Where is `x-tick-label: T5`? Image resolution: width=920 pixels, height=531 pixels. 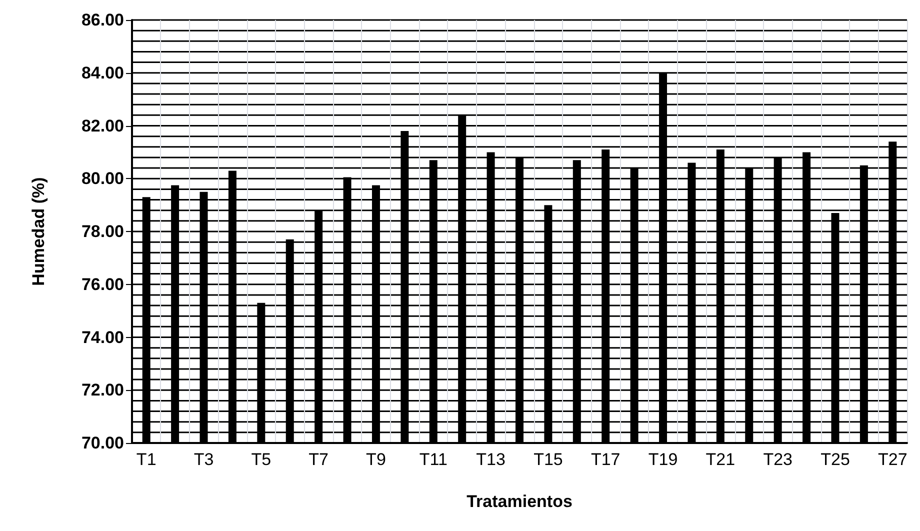
x-tick-label: T5 is located at coordinates (261, 459).